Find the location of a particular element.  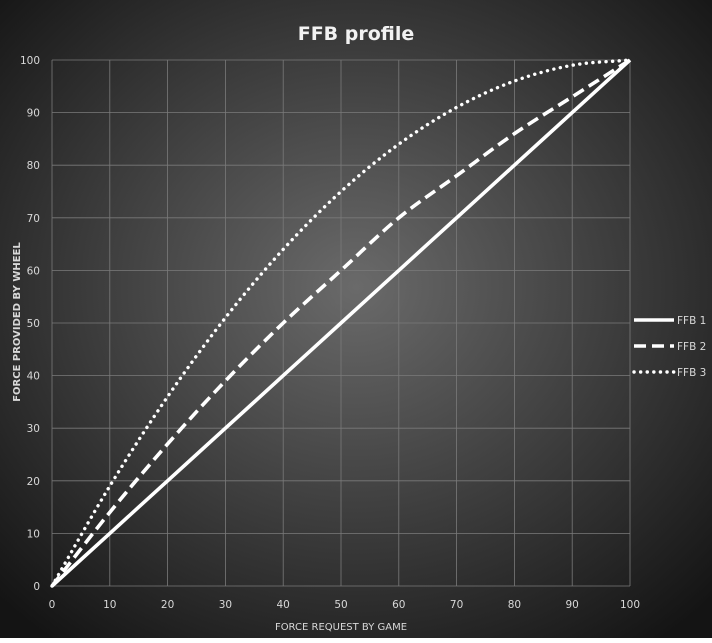

x-tick-label: 0 is located at coordinates (52, 605).